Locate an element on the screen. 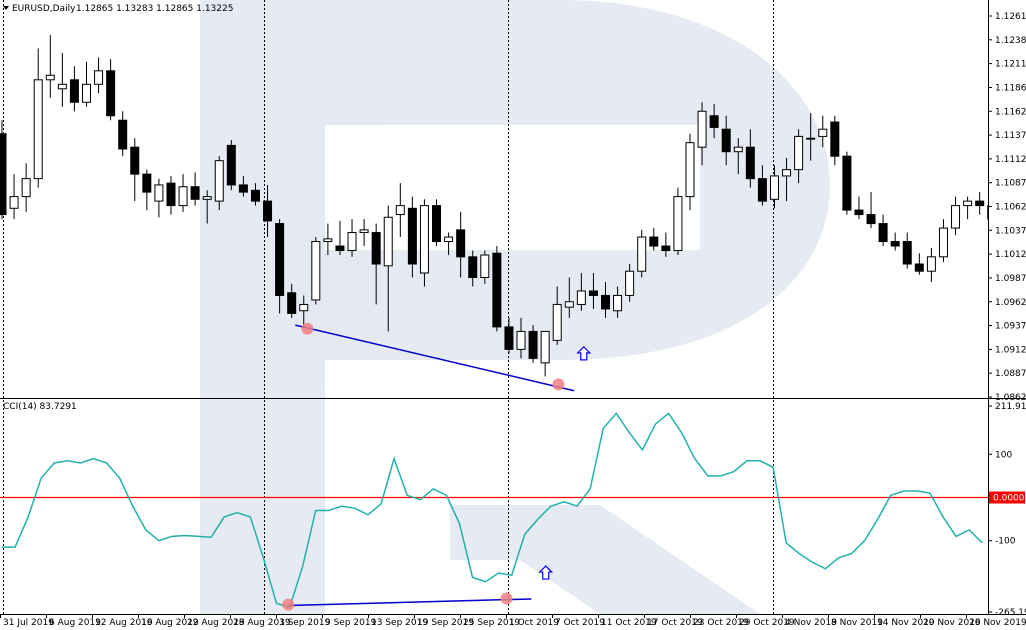  time-tick-label: 4 Nov 2019 is located at coordinates (811, 623).